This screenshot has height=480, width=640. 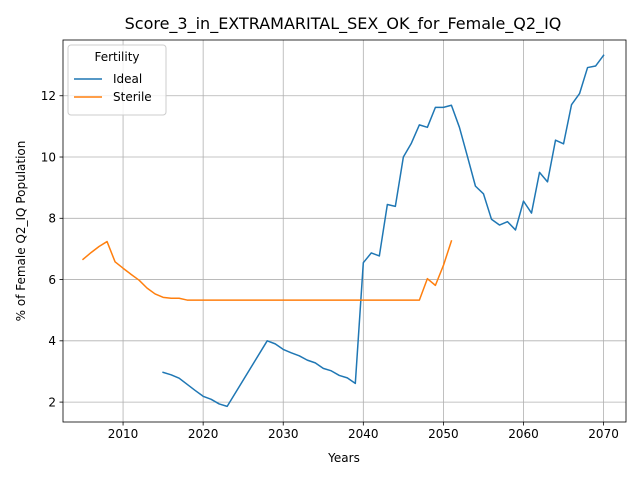 What do you see at coordinates (343, 458) in the screenshot?
I see `x-axis-label: Years` at bounding box center [343, 458].